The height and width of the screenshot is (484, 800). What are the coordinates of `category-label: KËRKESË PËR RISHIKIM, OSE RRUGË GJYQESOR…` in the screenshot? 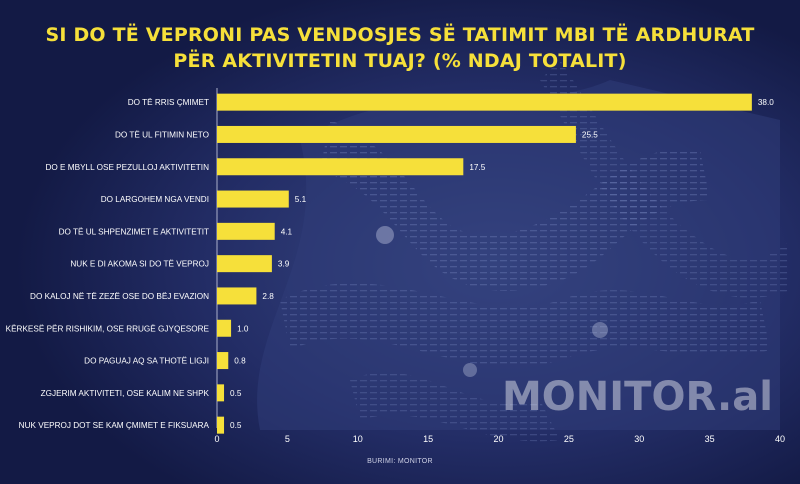 It's located at (108, 328).